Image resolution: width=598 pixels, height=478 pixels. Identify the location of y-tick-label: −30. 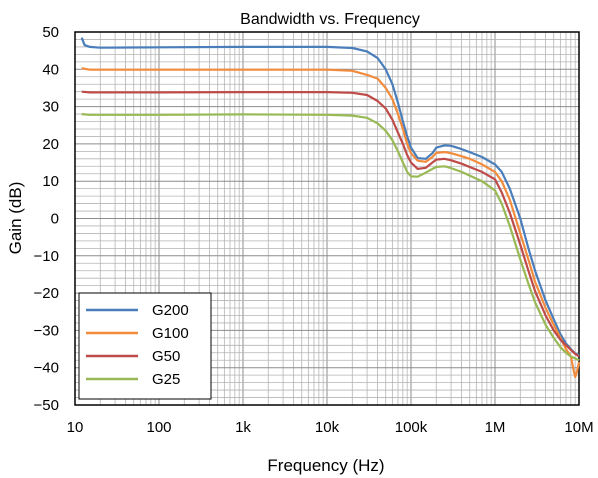
(46, 330).